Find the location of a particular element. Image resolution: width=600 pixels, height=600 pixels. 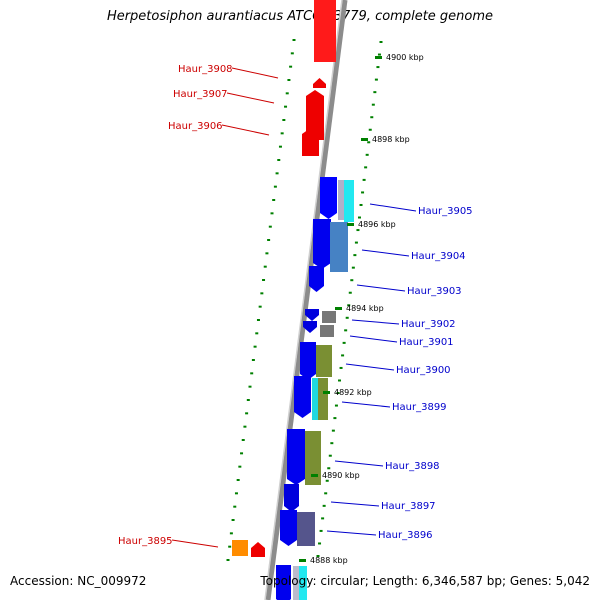

gene-label: Haur_3902 is located at coordinates (428, 324).